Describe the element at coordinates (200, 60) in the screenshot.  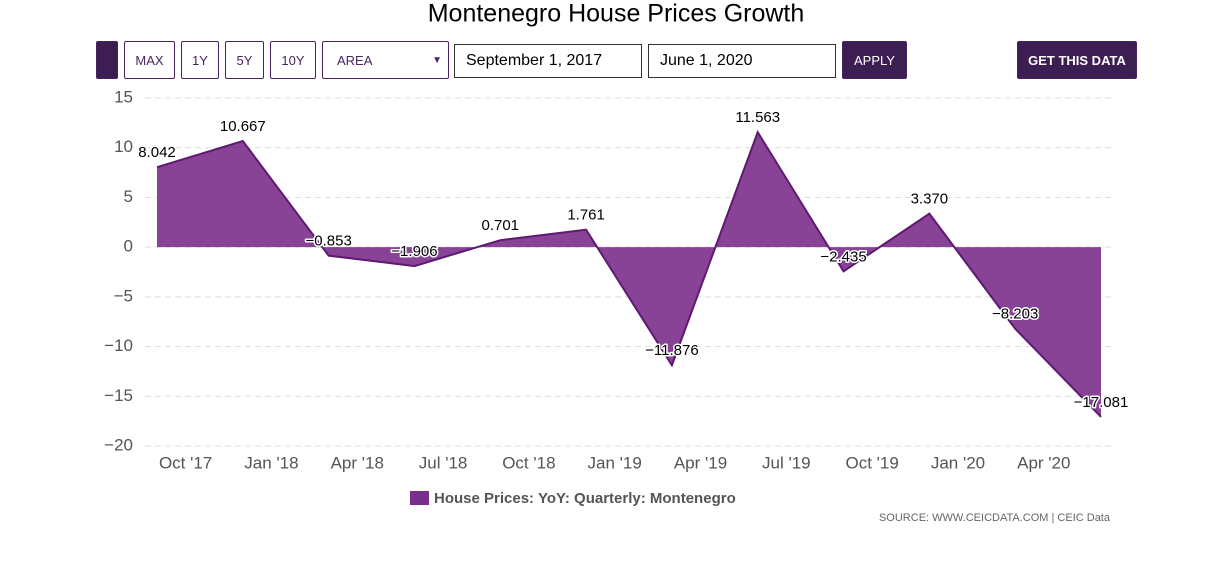
I see `range-button: 1Y` at that location.